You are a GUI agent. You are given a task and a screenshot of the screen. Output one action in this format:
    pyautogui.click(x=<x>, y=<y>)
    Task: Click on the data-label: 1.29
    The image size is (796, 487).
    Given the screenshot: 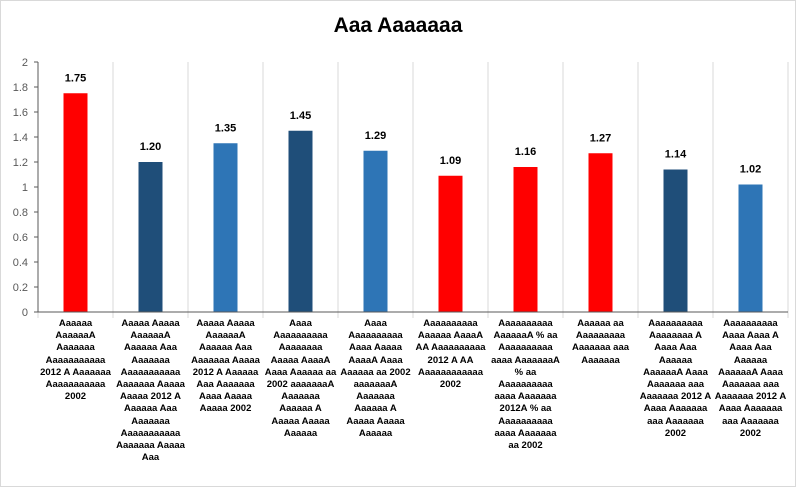 What is the action you would take?
    pyautogui.click(x=375, y=136)
    